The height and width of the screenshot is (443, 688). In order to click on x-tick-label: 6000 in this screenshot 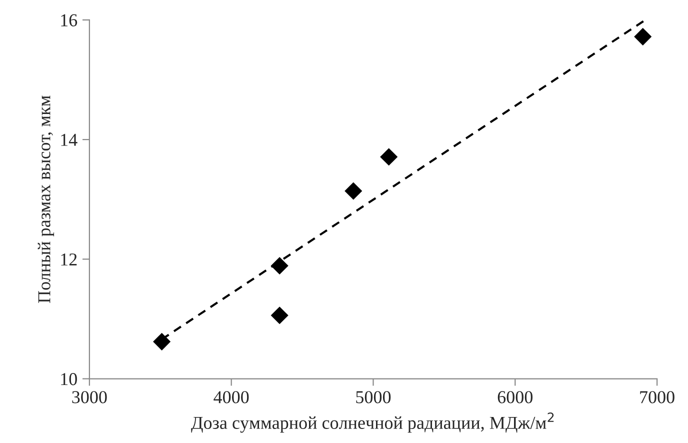, I will do `click(515, 397)`.